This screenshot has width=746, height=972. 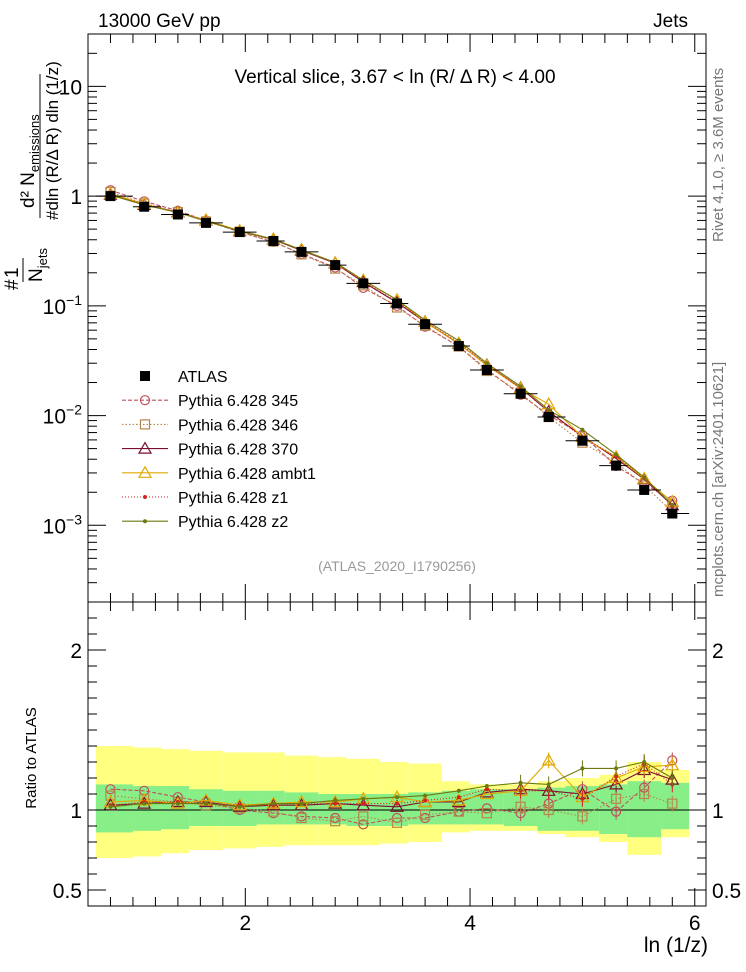 What do you see at coordinates (42, 259) in the screenshot?
I see `ylabel-njets-sub: jets` at bounding box center [42, 259].